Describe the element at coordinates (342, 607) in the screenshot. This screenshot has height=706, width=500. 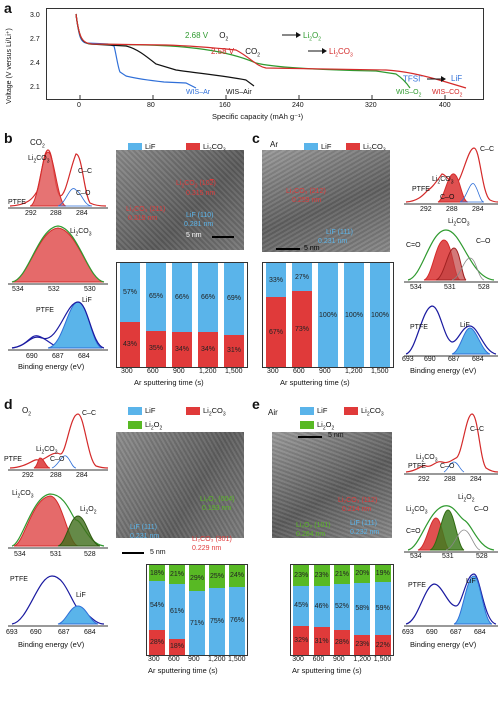
I see `bar-segment-lif: 52%` at that location.